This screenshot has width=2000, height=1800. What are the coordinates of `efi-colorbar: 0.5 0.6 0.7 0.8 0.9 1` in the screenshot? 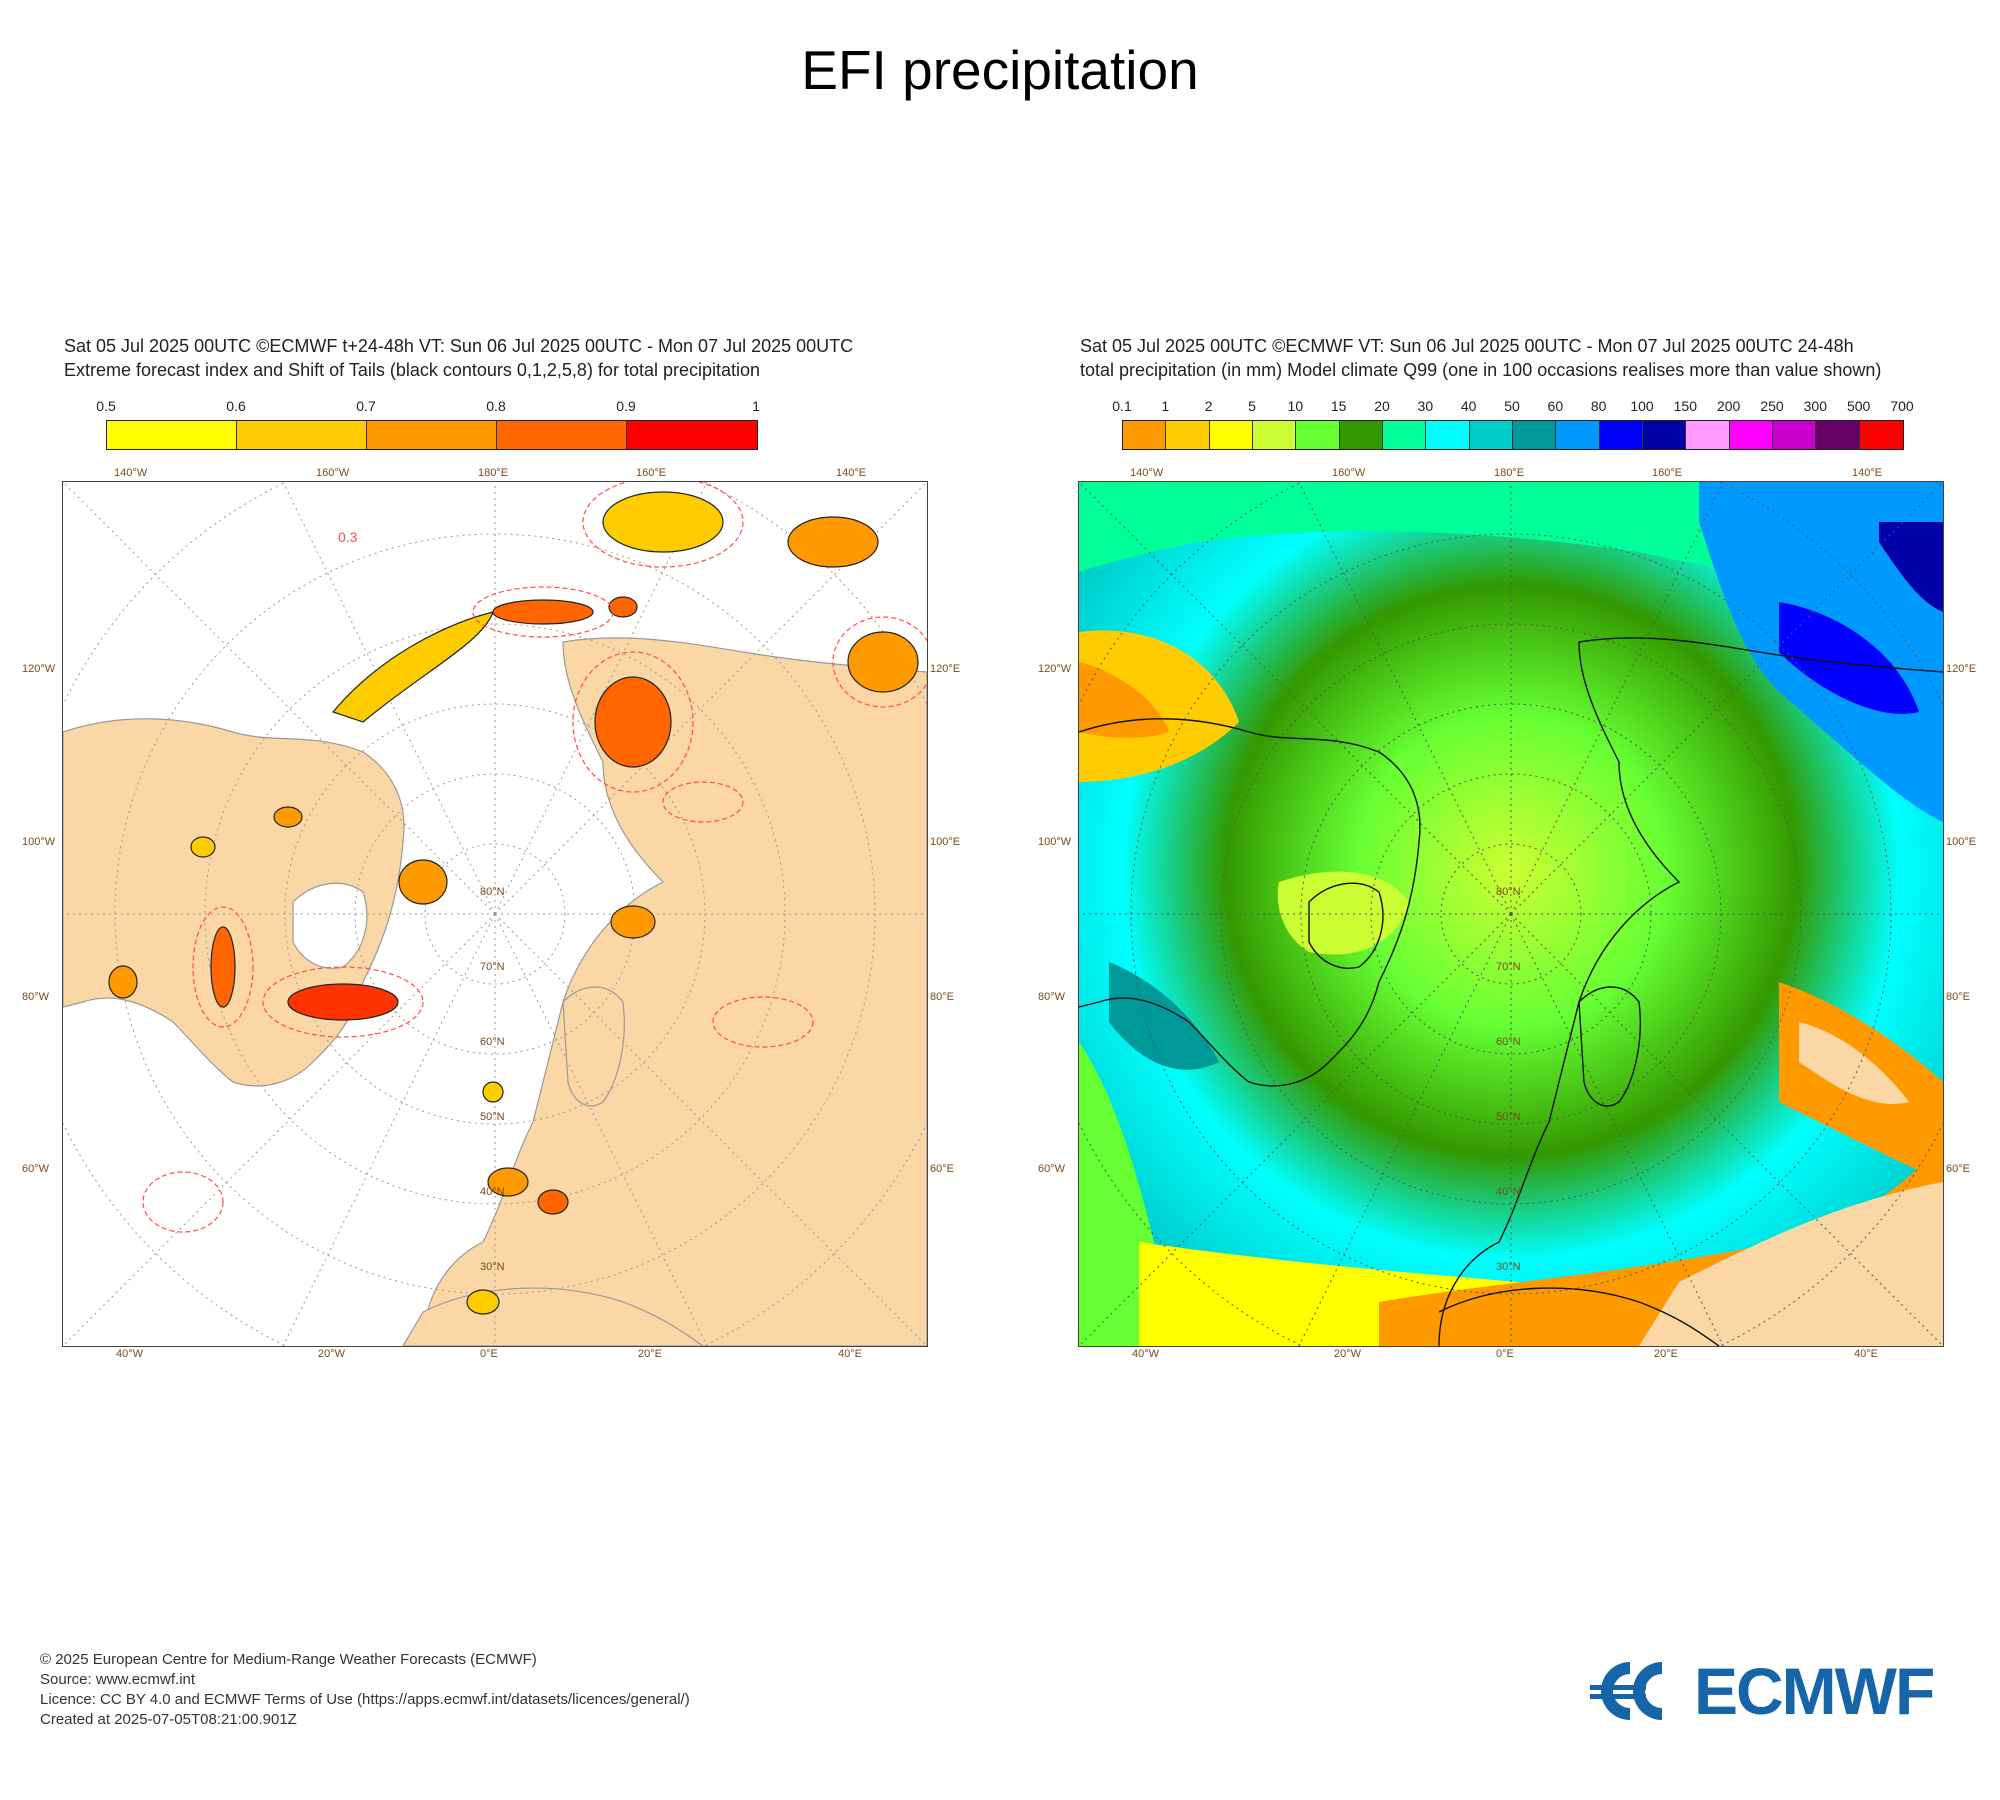 It's located at (428, 428).